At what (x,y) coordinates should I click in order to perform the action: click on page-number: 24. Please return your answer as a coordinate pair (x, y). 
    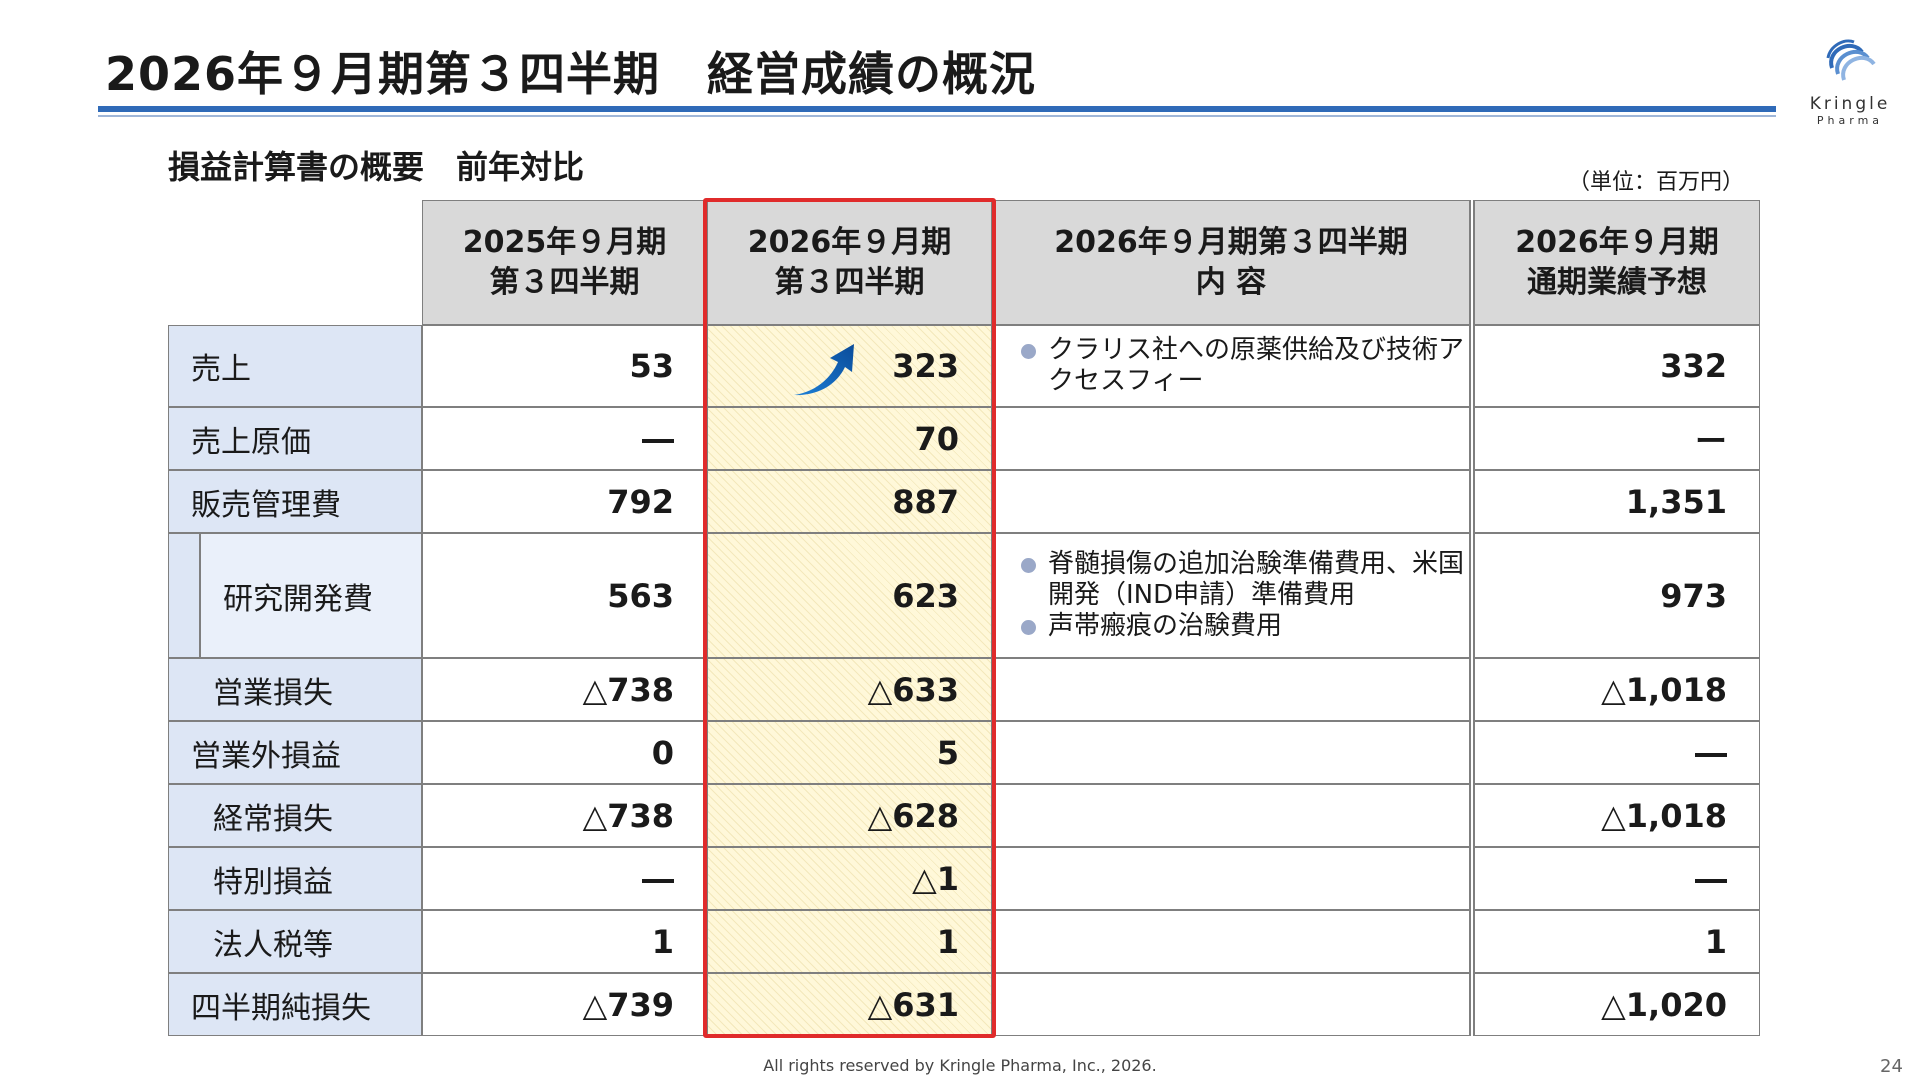
    Looking at the image, I should click on (1891, 1066).